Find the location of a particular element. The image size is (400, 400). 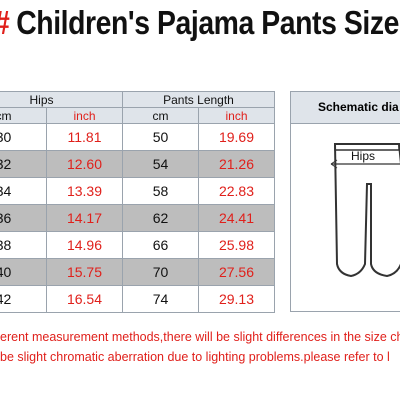

size-cell: 70 is located at coordinates (160, 272).